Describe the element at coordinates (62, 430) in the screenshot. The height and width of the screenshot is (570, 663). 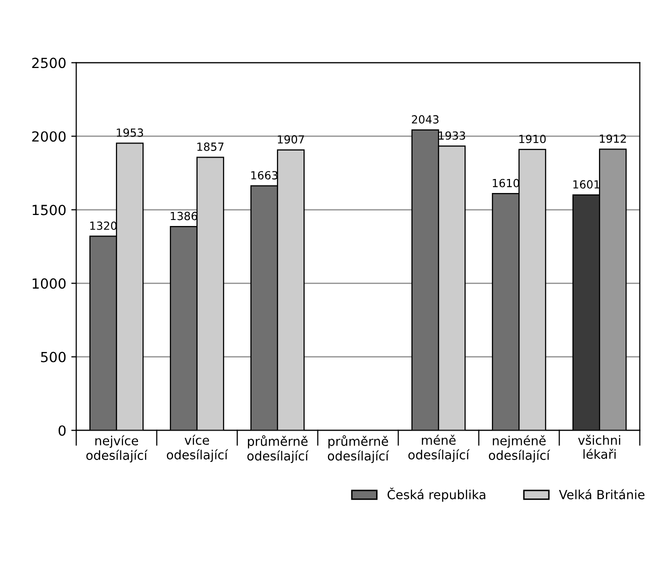
I see `y-tick-label: 0` at that location.